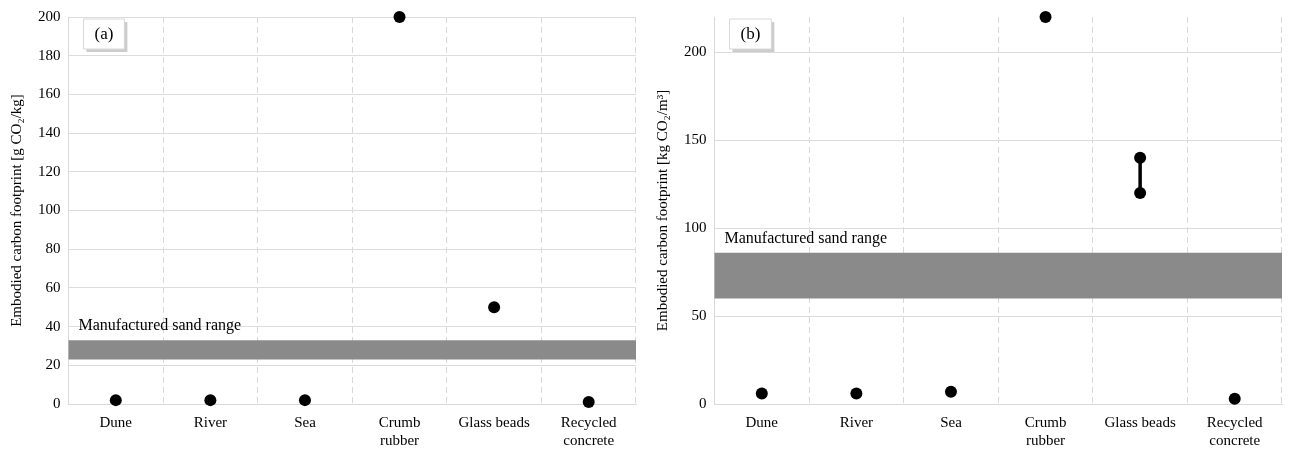  I want to click on y-tick-label: 80, so click(53, 248).